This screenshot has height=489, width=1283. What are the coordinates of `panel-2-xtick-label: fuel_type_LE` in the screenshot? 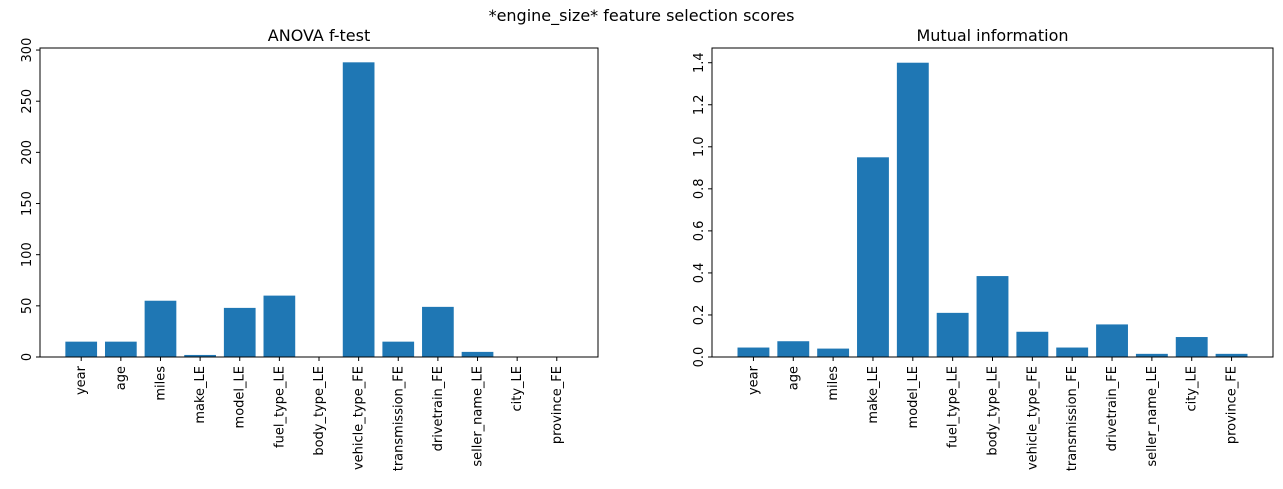 It's located at (953, 407).